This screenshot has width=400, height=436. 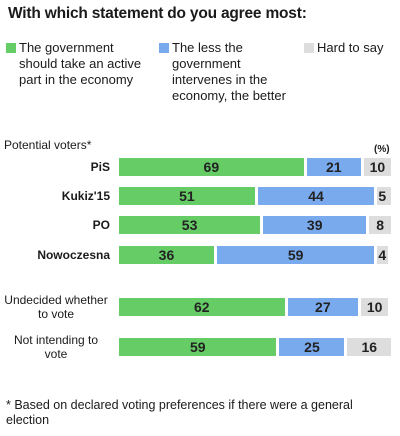 I want to click on bar-value: 53, so click(x=189, y=225).